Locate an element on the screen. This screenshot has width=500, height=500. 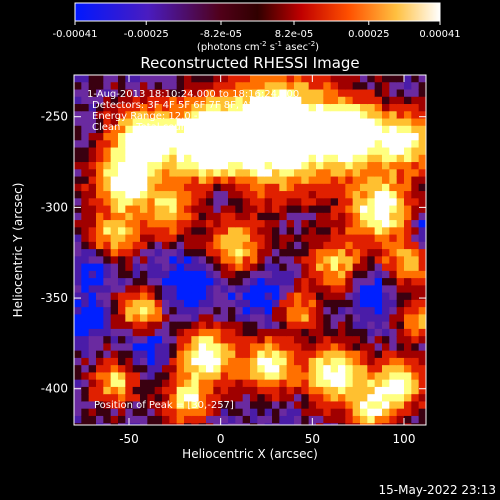
colorbar-tick-label: -8.2e-05 is located at coordinates (221, 34).